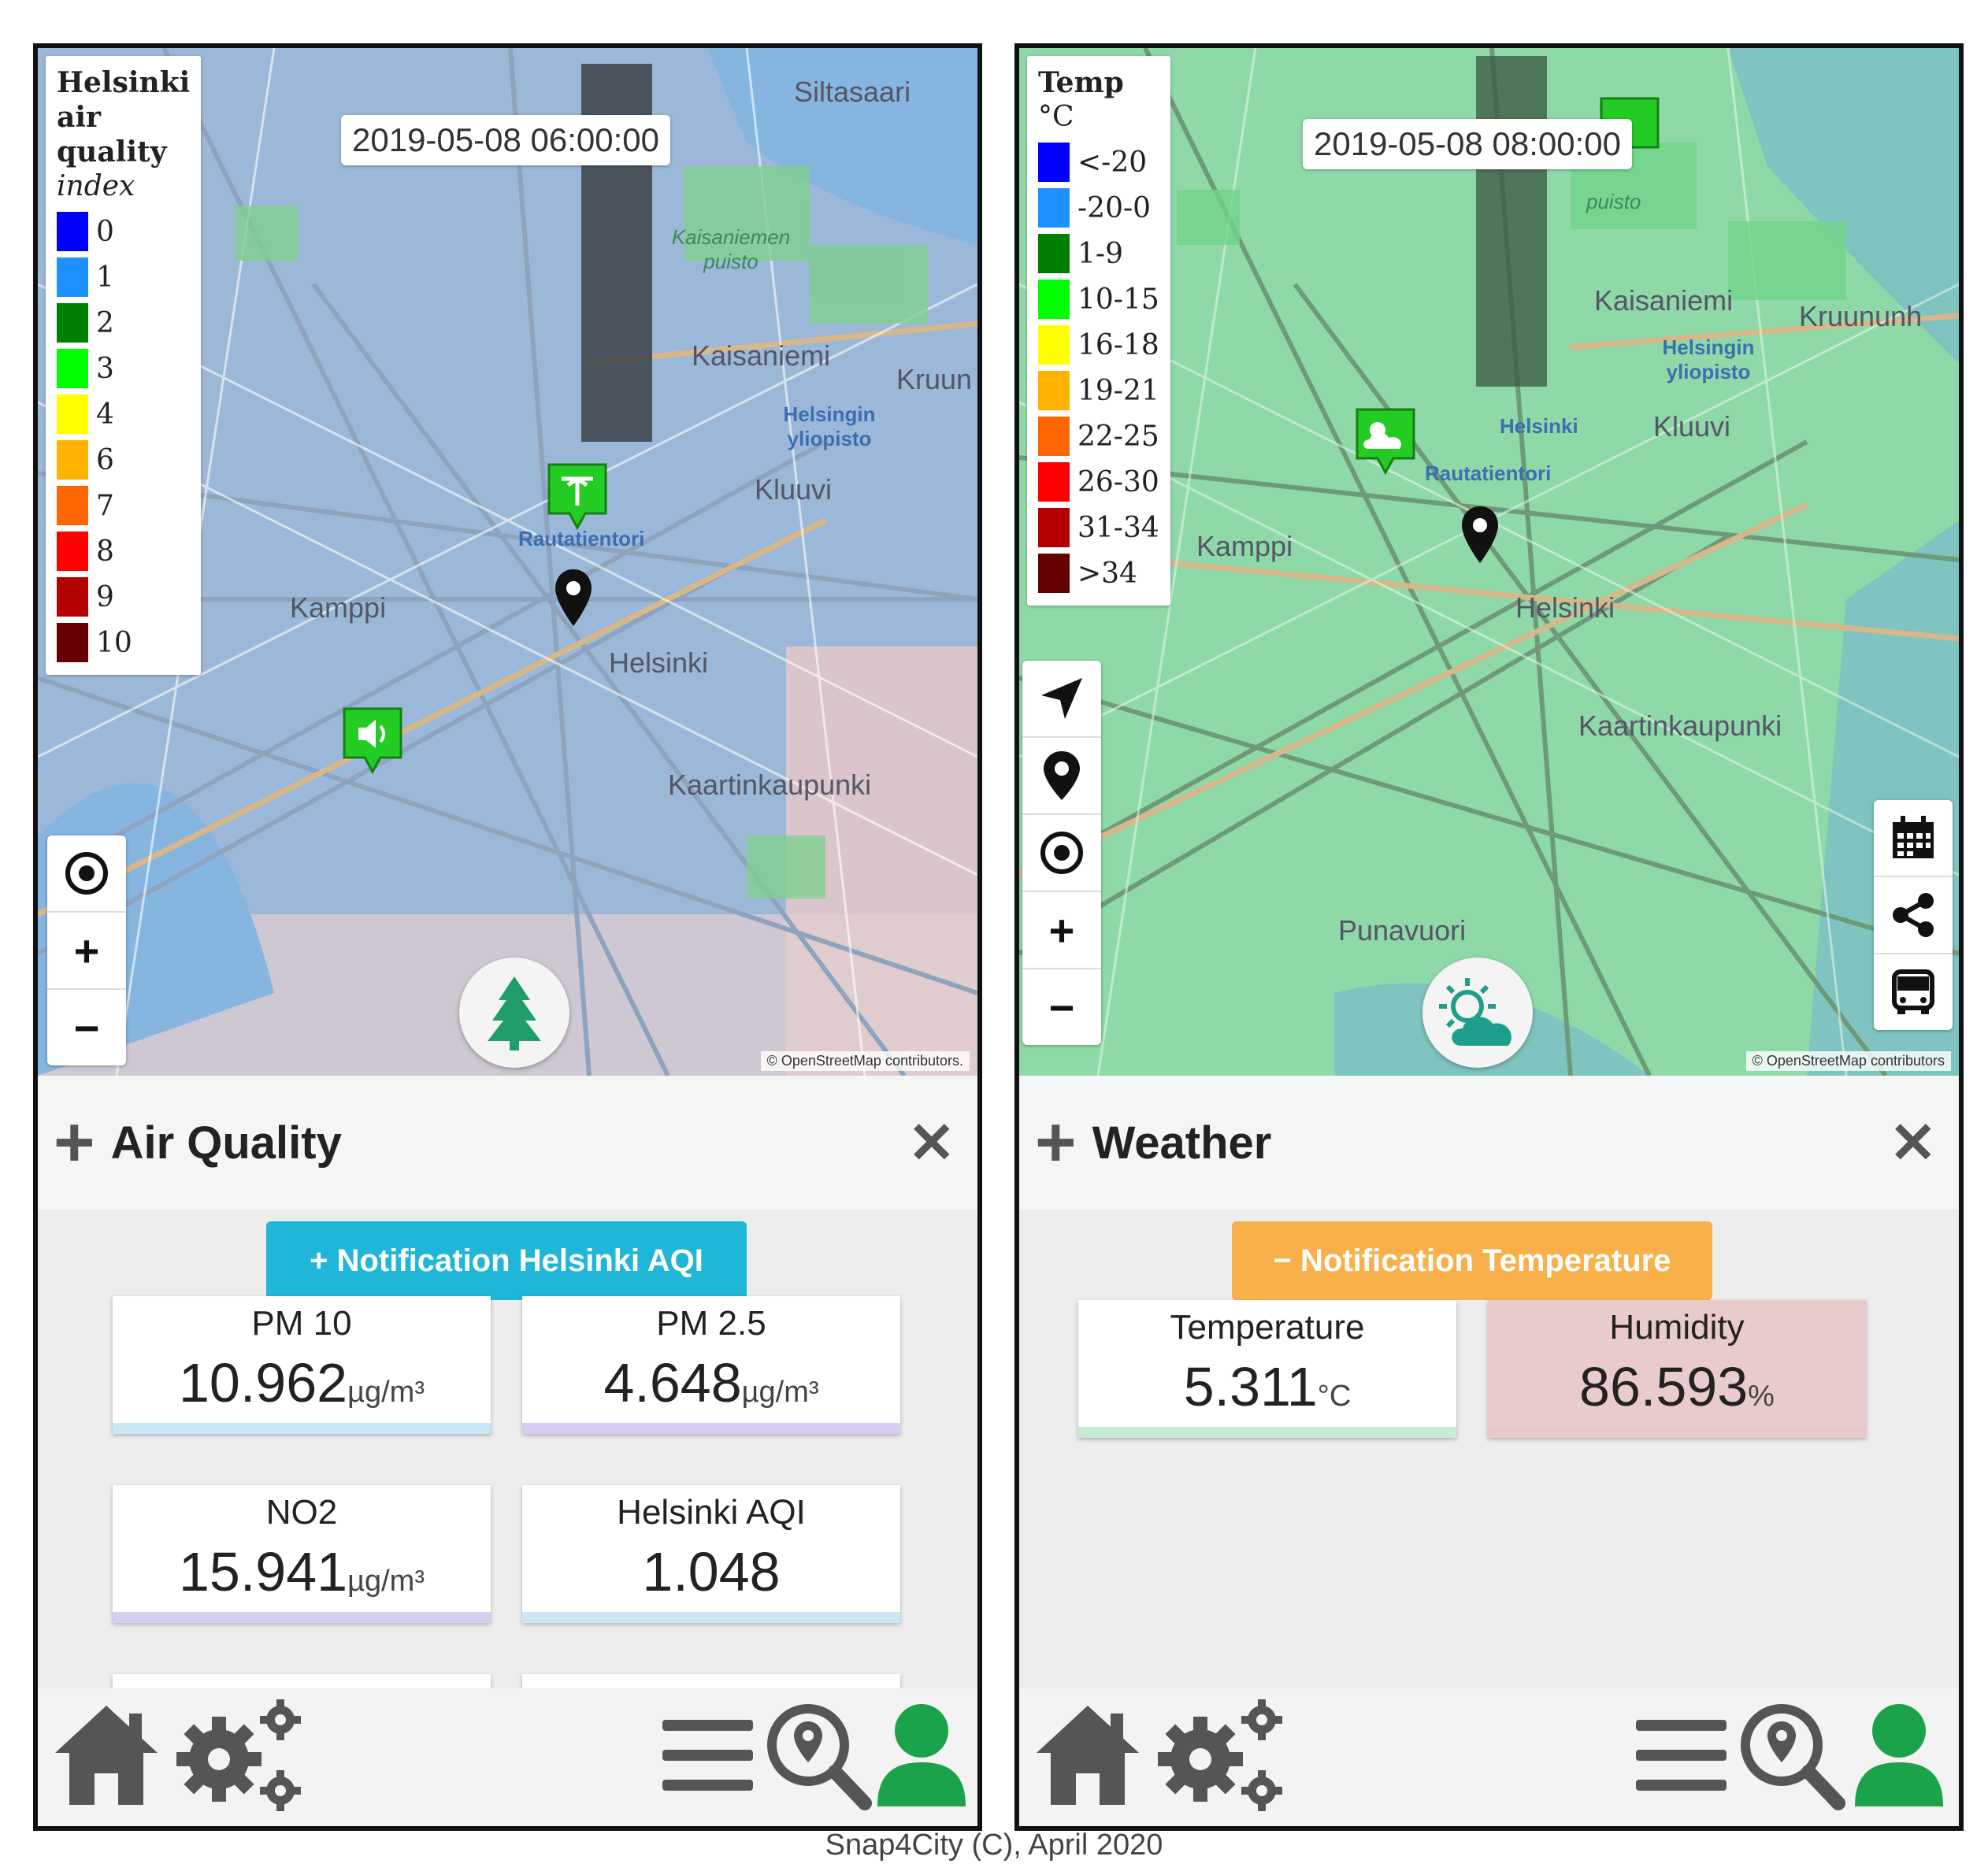  I want to click on legend-item: 22-25, so click(1098, 436).